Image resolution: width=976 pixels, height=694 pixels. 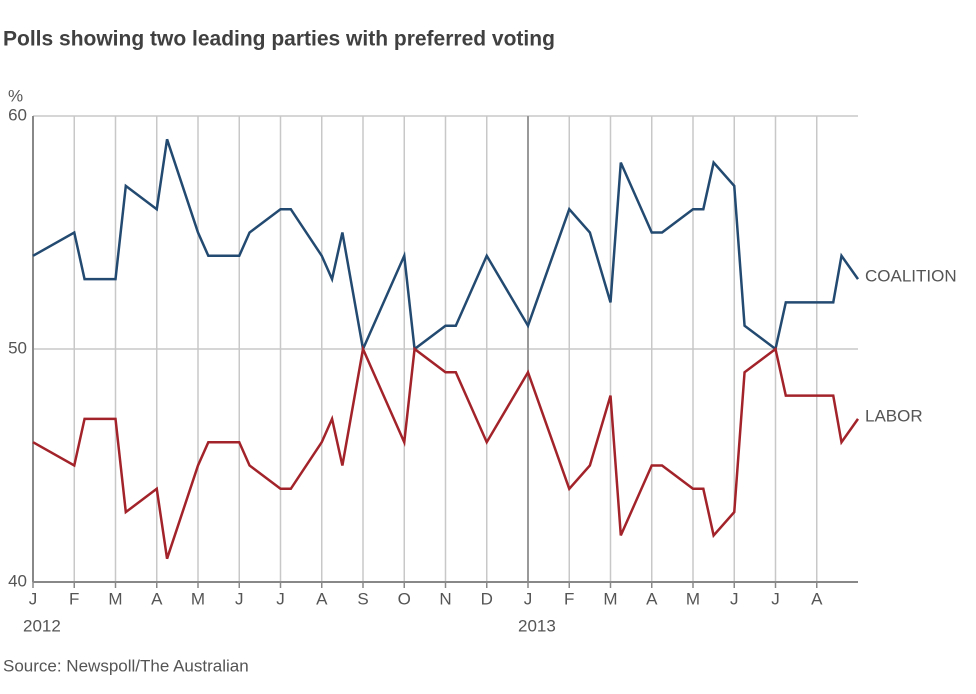 What do you see at coordinates (42, 625) in the screenshot?
I see `year-label: 2012` at bounding box center [42, 625].